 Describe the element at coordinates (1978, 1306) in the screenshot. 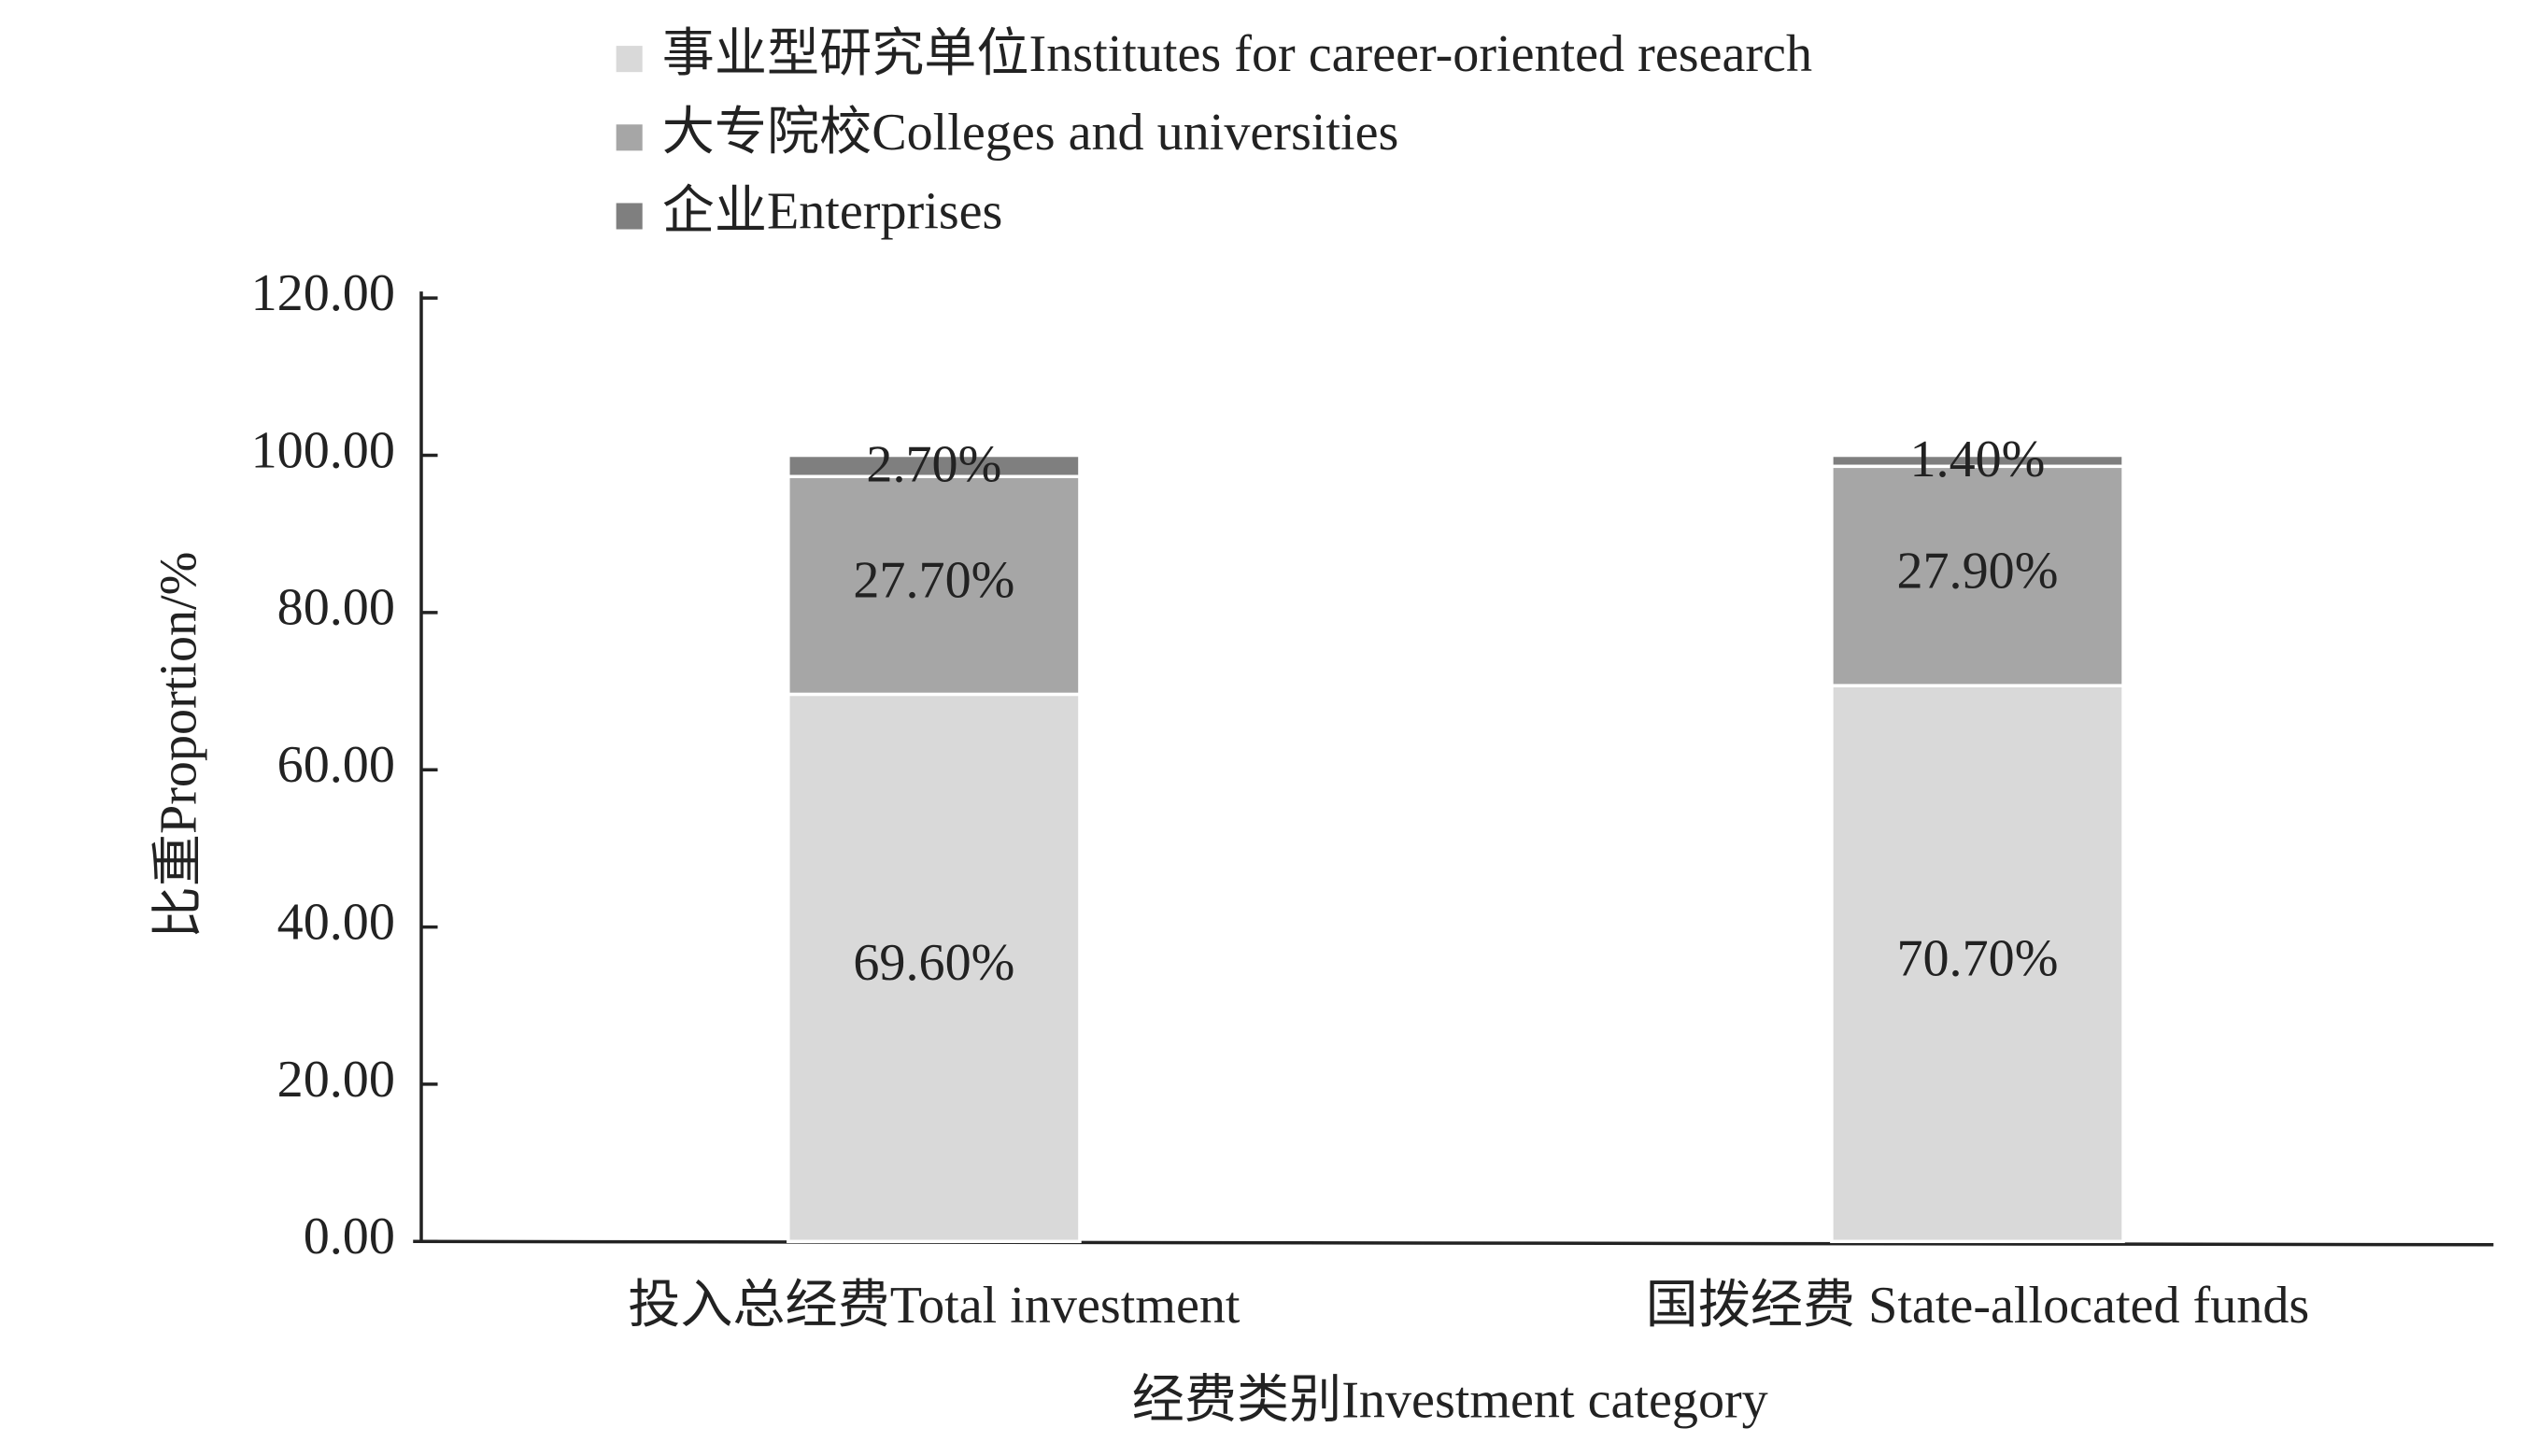

I see `x-tick-label: 国拨经费 State-allocated funds` at that location.